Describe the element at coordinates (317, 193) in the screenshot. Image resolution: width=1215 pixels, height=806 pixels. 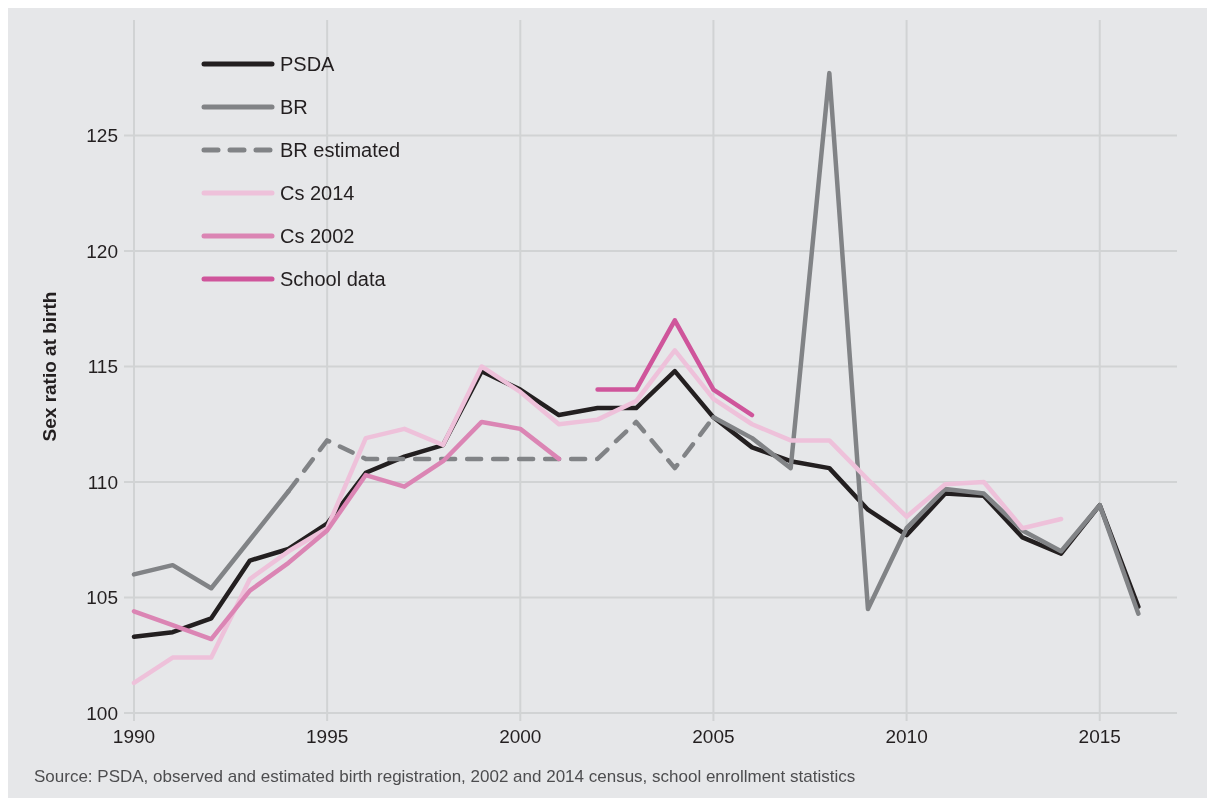
I see `legend-label: Cs 2014` at that location.